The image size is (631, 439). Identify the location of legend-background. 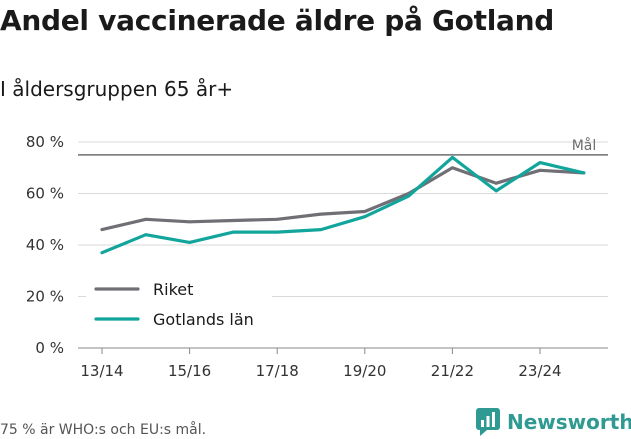
(179, 304).